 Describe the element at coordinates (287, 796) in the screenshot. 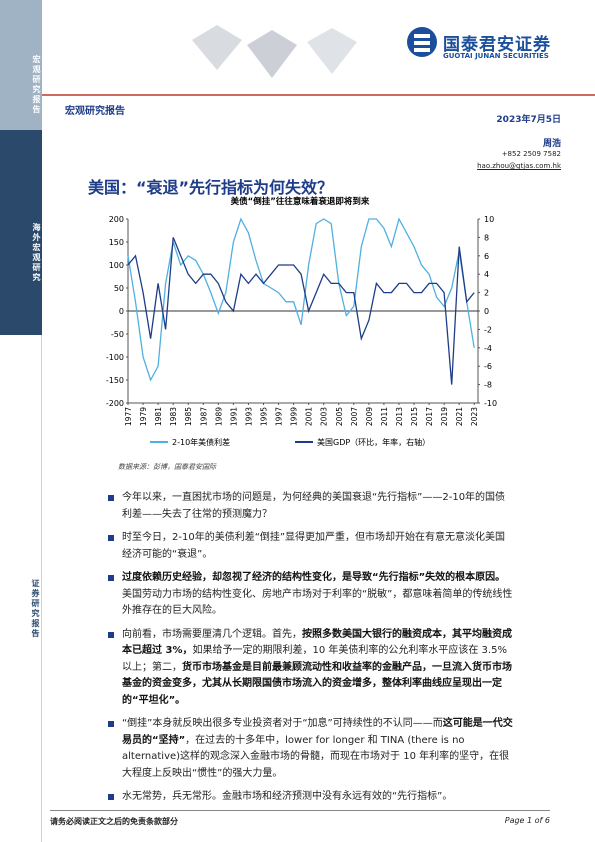

I see `bullet-text: 水无常势，兵无常形。金融市场和经济预测中没有永远有效的“先行指标”。` at that location.